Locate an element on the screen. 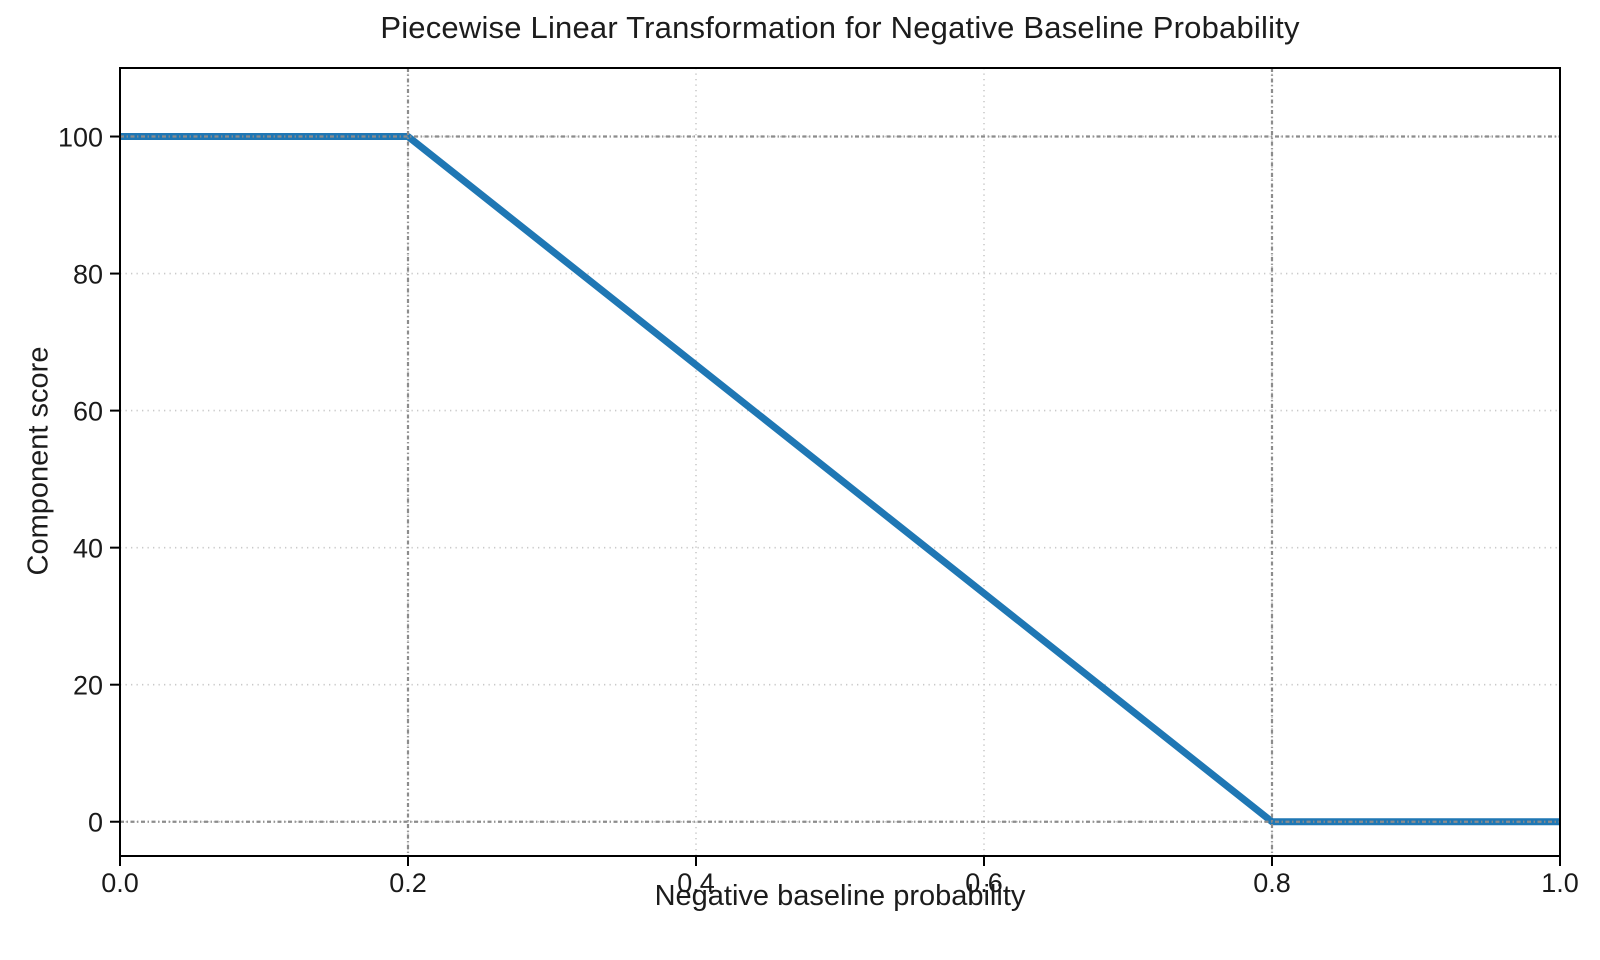 The image size is (1600, 960). x-tick-label: 0.4 is located at coordinates (696, 883).